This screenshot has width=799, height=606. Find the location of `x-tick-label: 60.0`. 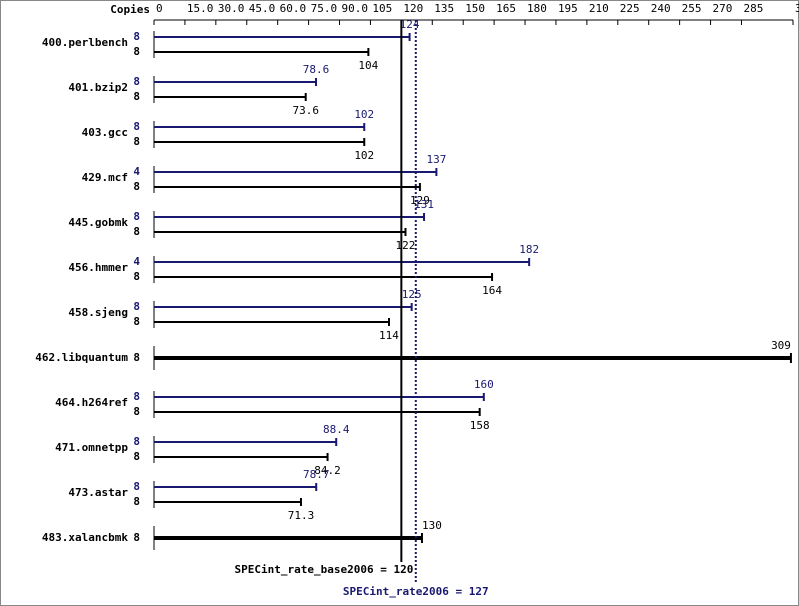

x-tick-label: 60.0 is located at coordinates (293, 8).